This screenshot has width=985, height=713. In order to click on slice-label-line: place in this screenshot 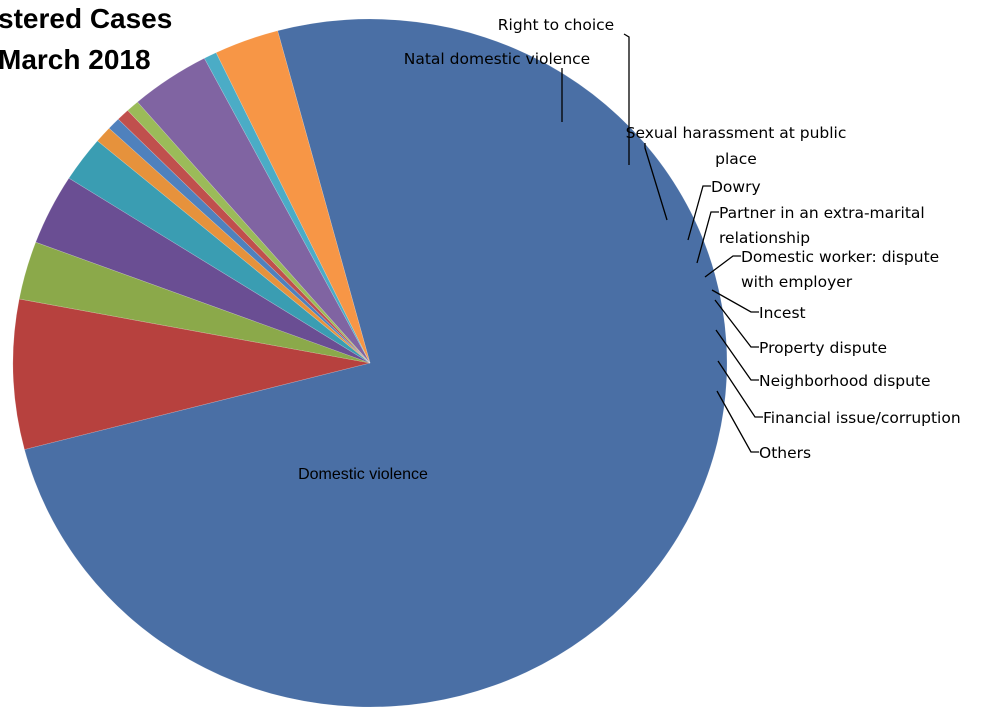, I will do `click(736, 159)`.